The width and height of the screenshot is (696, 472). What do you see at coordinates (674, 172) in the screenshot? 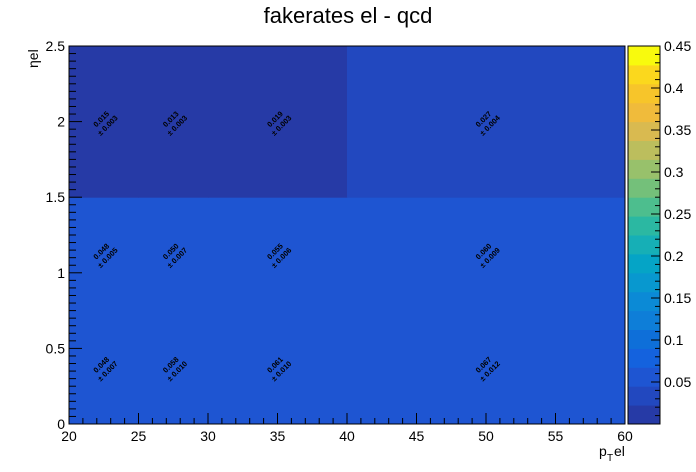
I see `z-tick-label: 0.3` at bounding box center [674, 172].